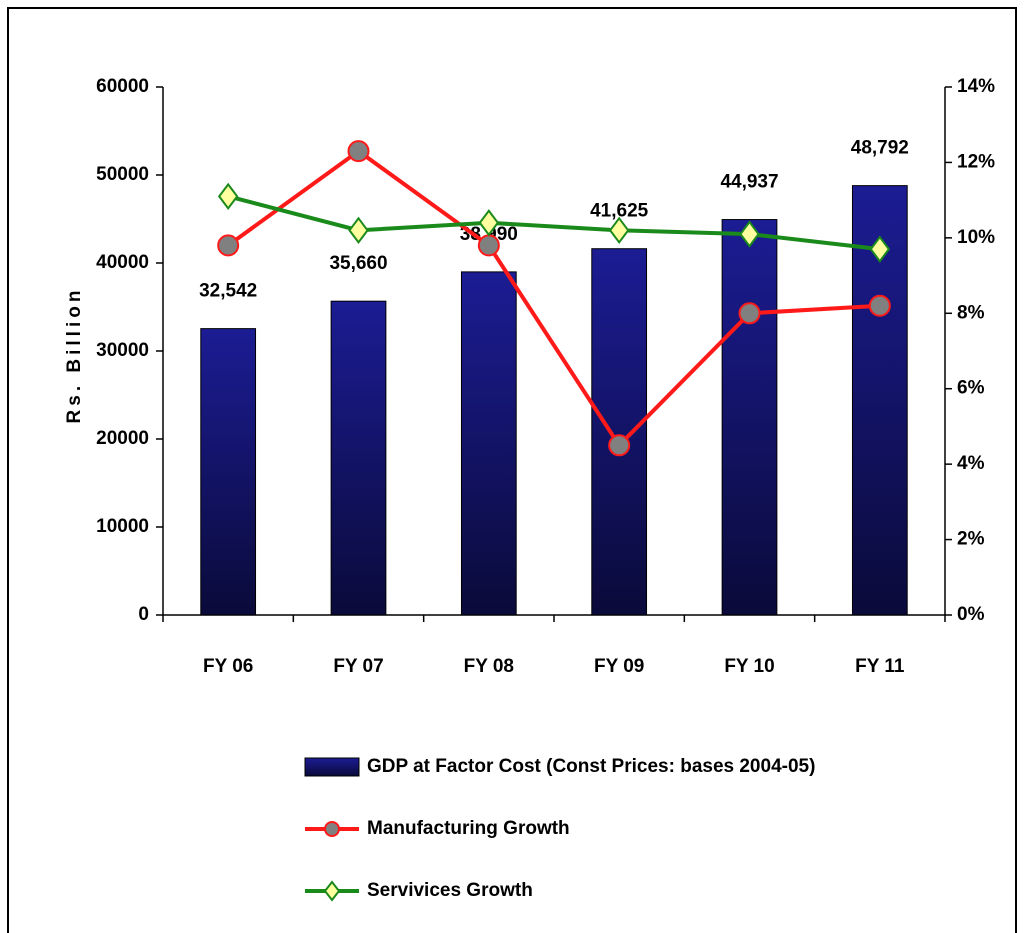 The width and height of the screenshot is (1024, 933). I want to click on data-label: 44,937, so click(749, 182).